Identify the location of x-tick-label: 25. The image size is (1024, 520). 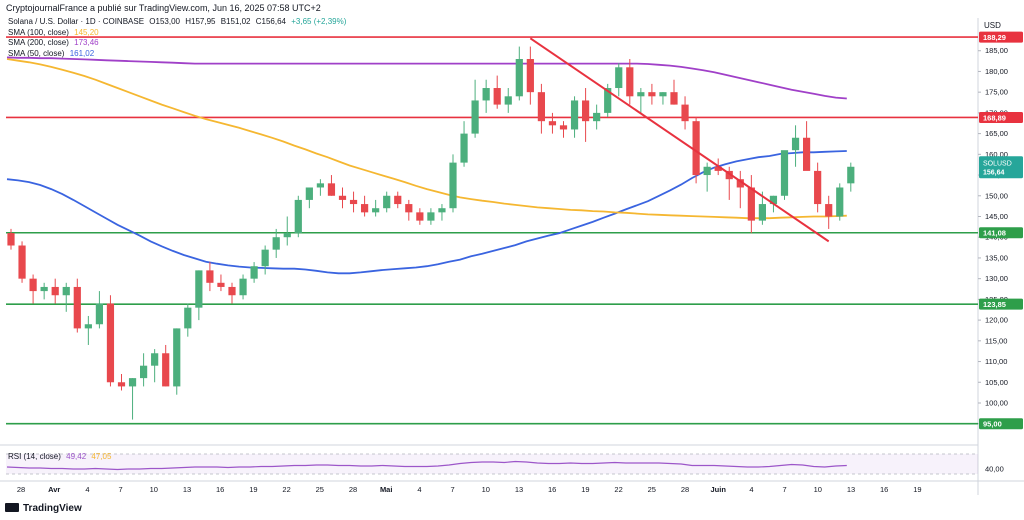
(652, 489).